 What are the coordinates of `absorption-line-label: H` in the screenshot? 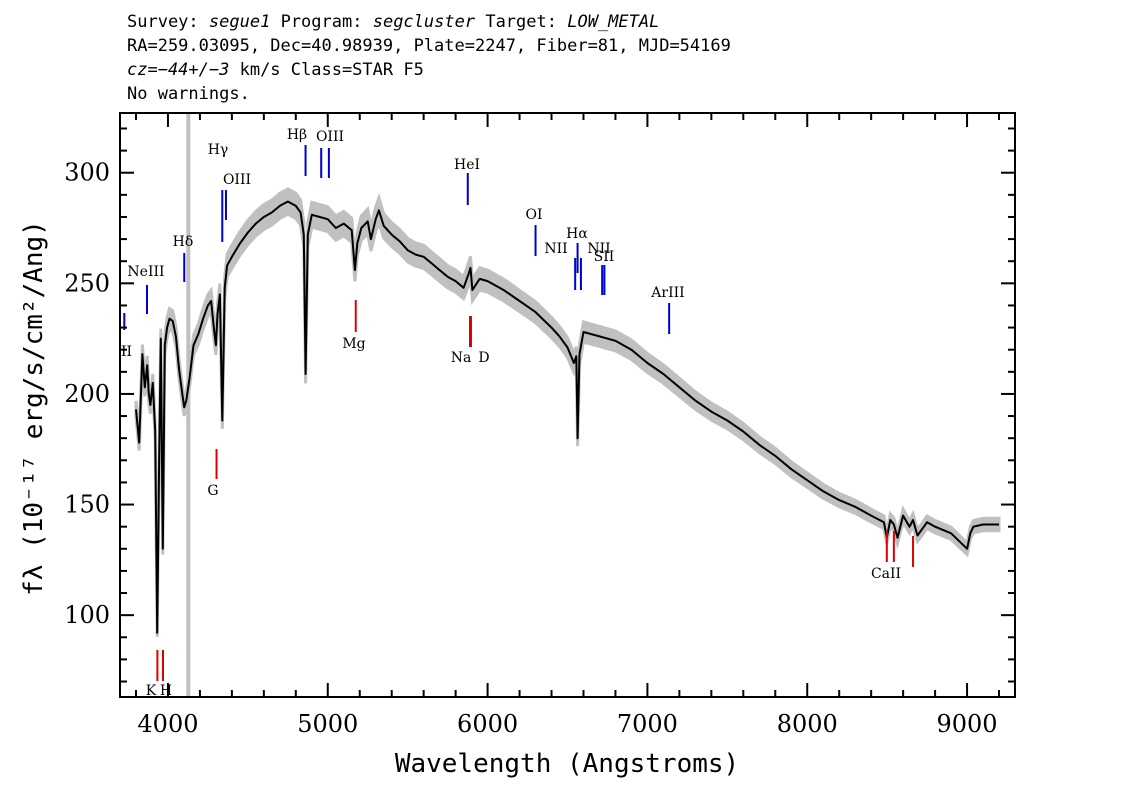 It's located at (166, 691).